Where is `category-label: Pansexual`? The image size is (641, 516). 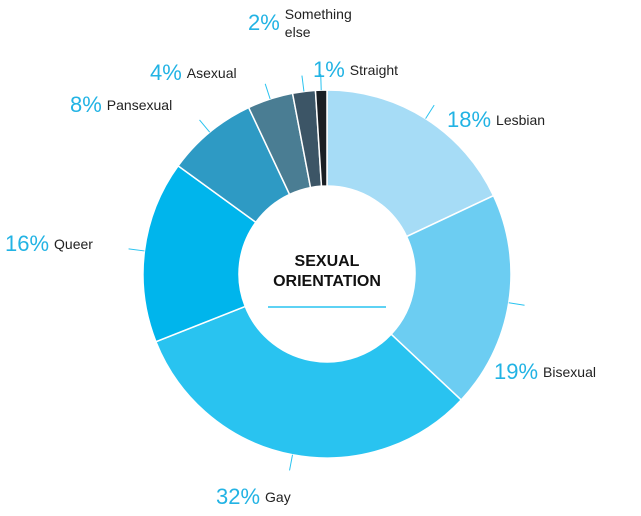
category-label: Pansexual is located at coordinates (139, 105).